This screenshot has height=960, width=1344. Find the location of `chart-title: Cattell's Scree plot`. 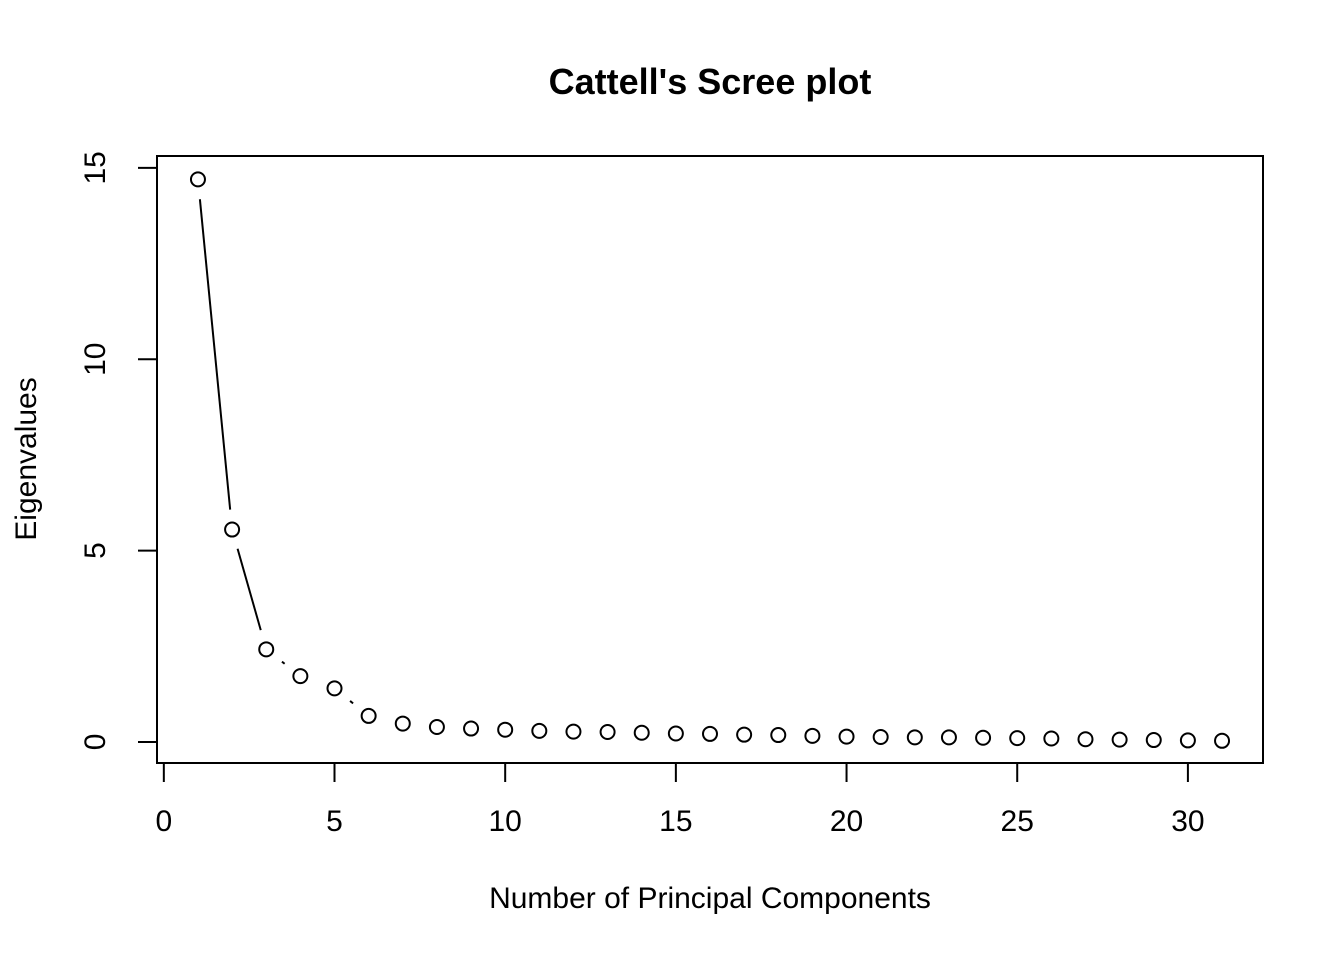

chart-title: Cattell's Scree plot is located at coordinates (710, 81).